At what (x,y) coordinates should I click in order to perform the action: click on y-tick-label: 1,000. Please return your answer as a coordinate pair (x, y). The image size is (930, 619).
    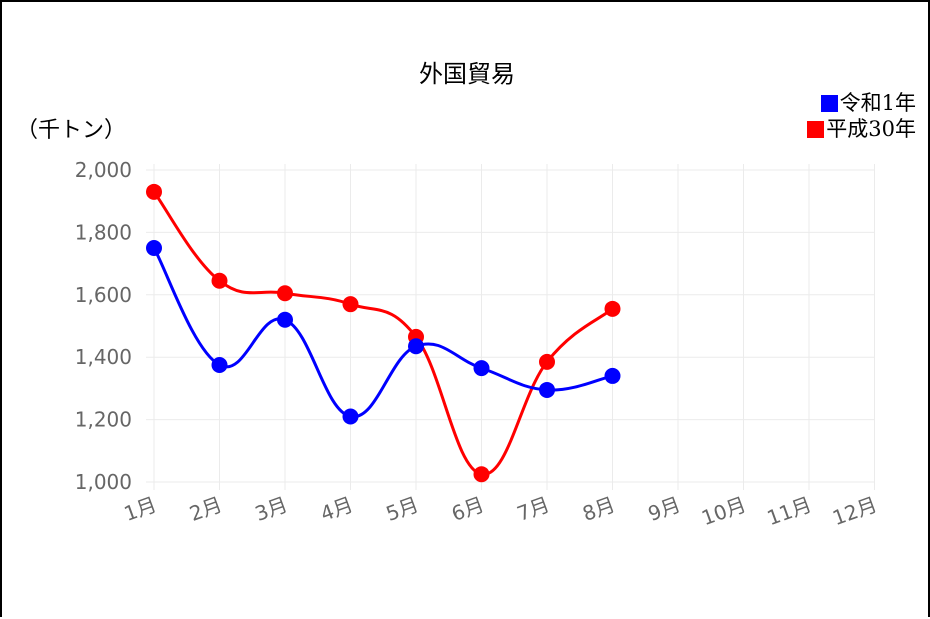
    Looking at the image, I should click on (103, 482).